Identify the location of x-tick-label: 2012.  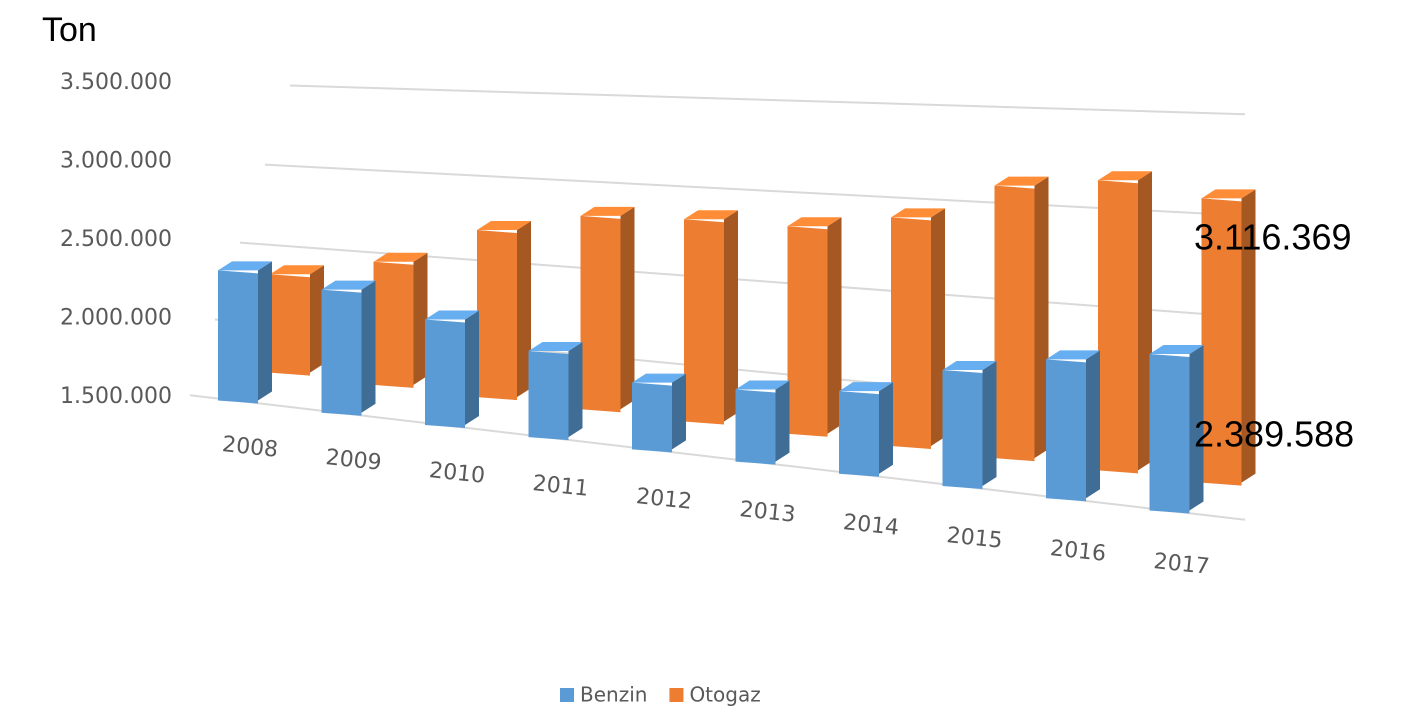
(664, 499).